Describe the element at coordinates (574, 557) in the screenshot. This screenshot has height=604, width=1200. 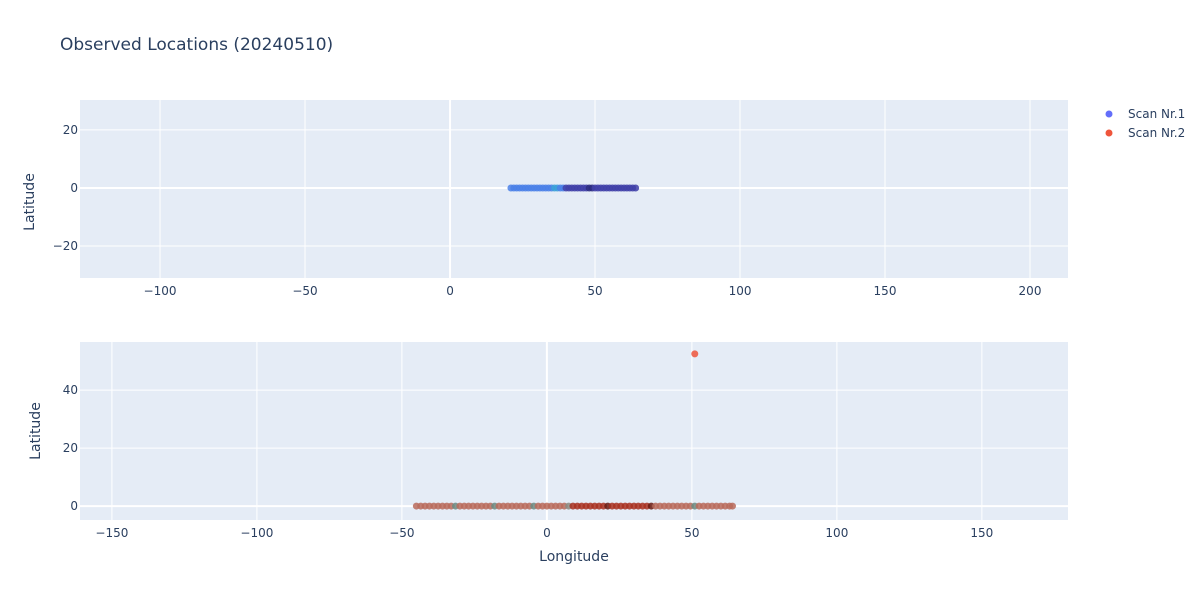
I see `x-axis-label: Longitude` at that location.